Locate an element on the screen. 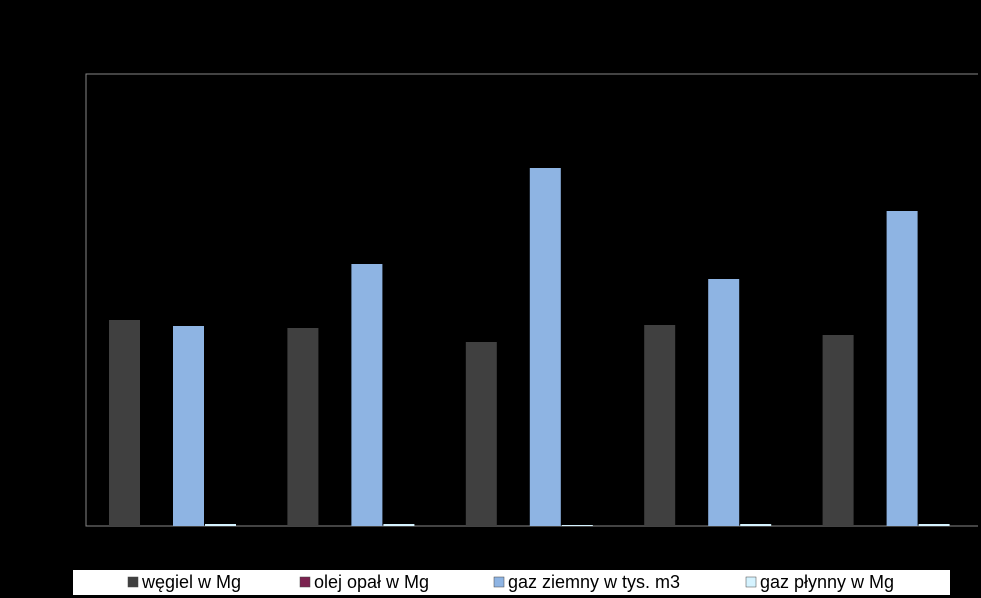  legend-label: gaz ziemny w tys. m3 is located at coordinates (594, 582).